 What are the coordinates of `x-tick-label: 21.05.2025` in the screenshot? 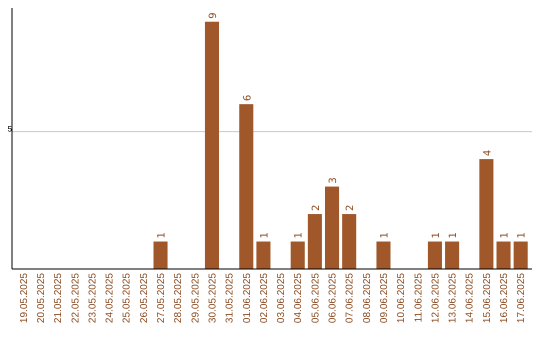 It's located at (58, 298).